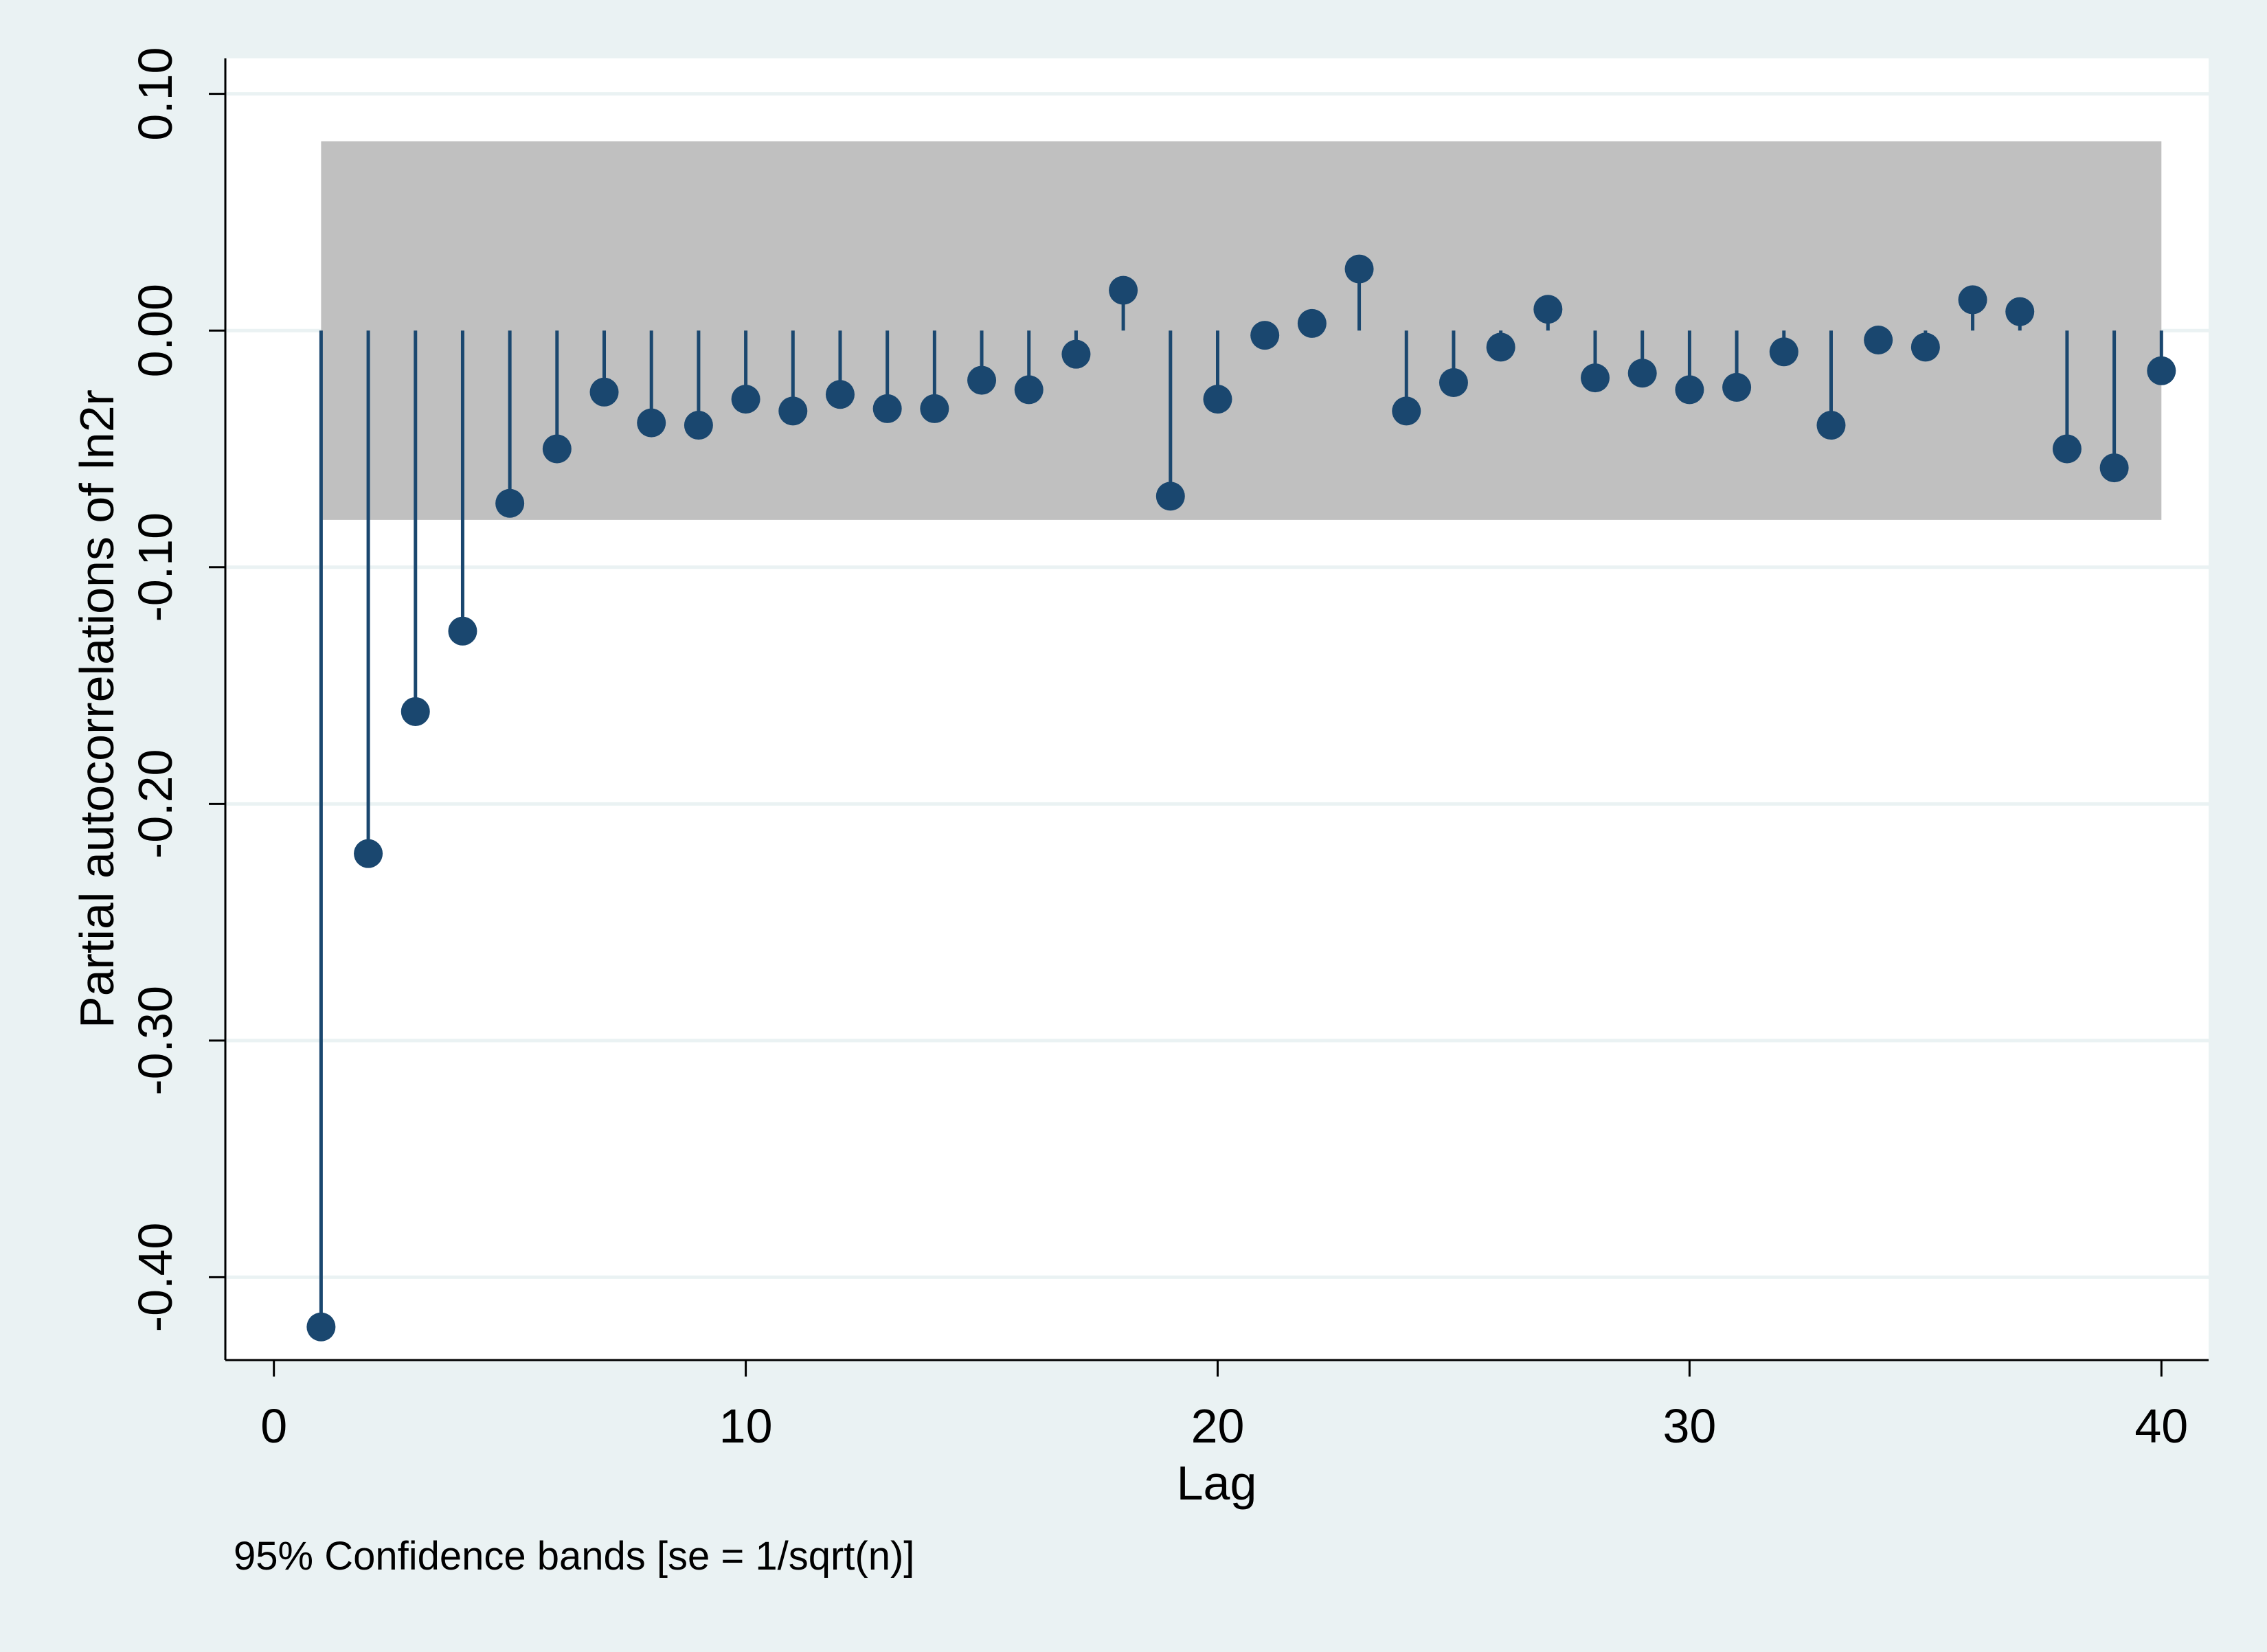 This screenshot has width=2267, height=1652. What do you see at coordinates (2161, 1426) in the screenshot?
I see `x-tick-label: 40` at bounding box center [2161, 1426].